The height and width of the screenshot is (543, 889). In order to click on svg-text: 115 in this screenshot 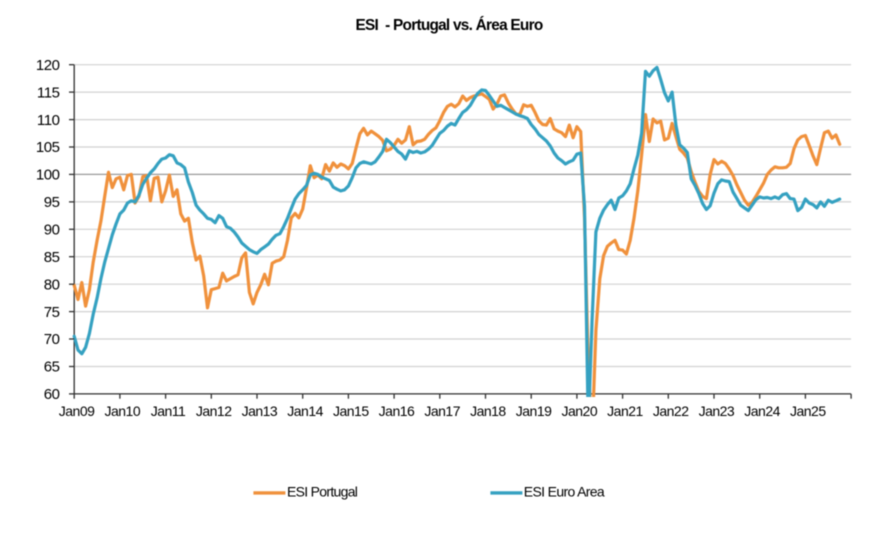, I will do `click(48, 92)`.